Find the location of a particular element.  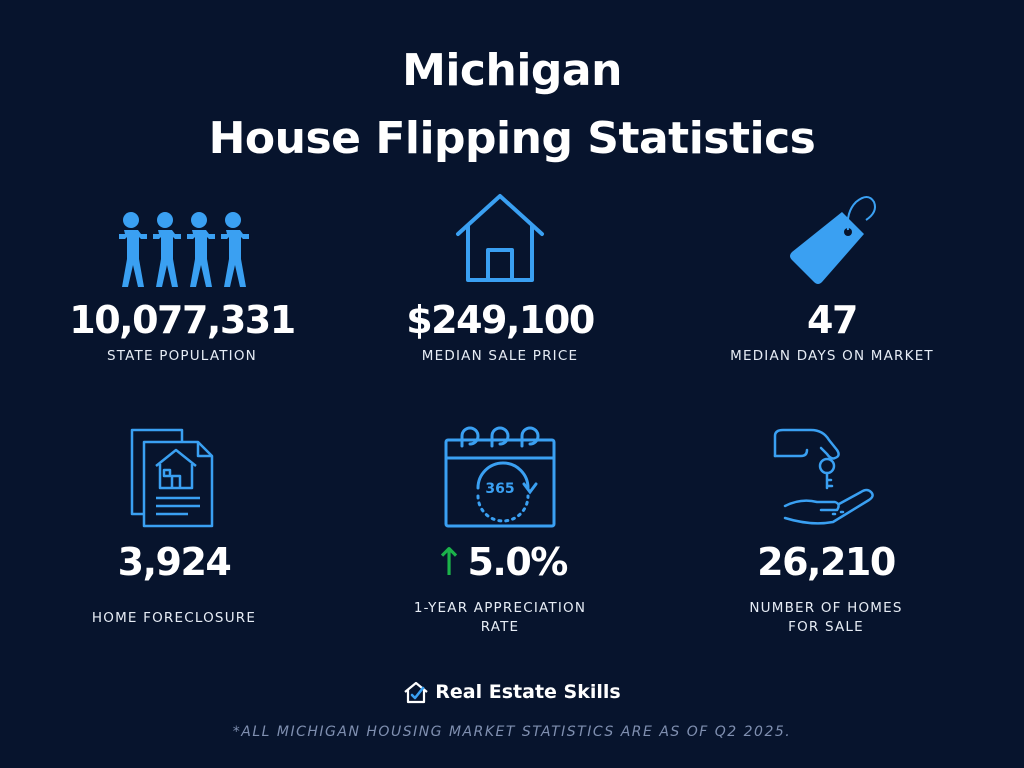

stat-value: 3,924 is located at coordinates (174, 562).